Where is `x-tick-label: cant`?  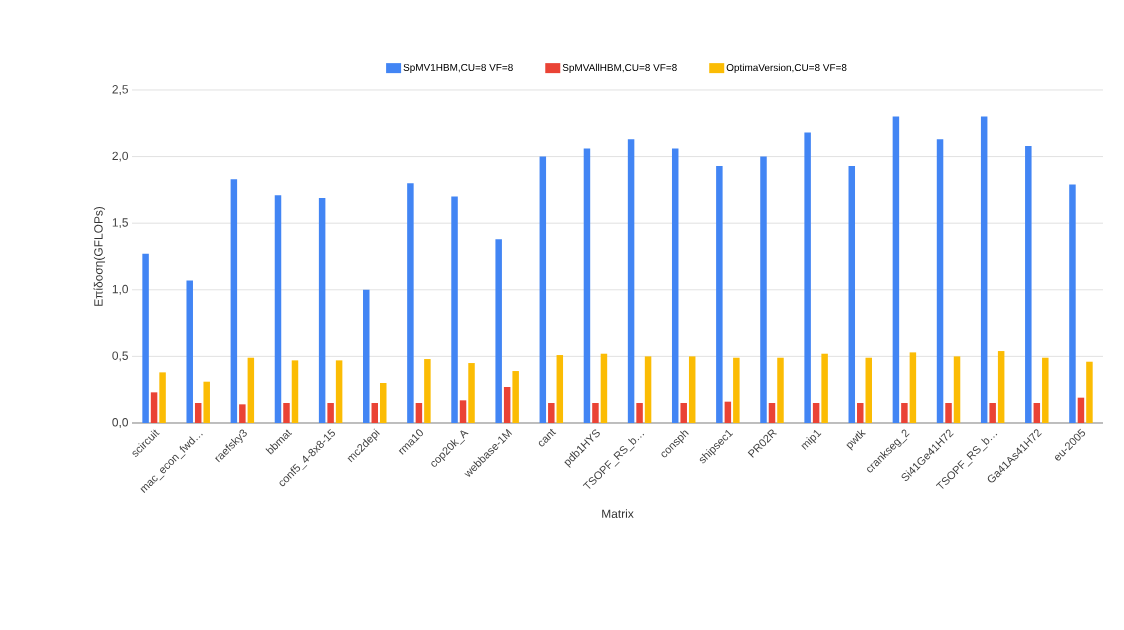
x-tick-label: cant is located at coordinates (547, 437).